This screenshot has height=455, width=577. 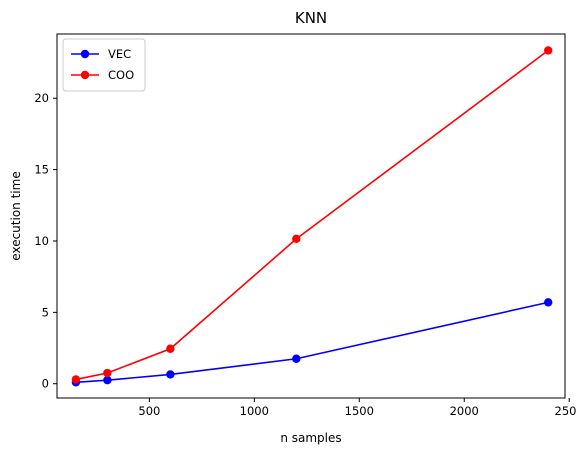 What do you see at coordinates (121, 75) in the screenshot?
I see `legend-label-coo: COO` at bounding box center [121, 75].